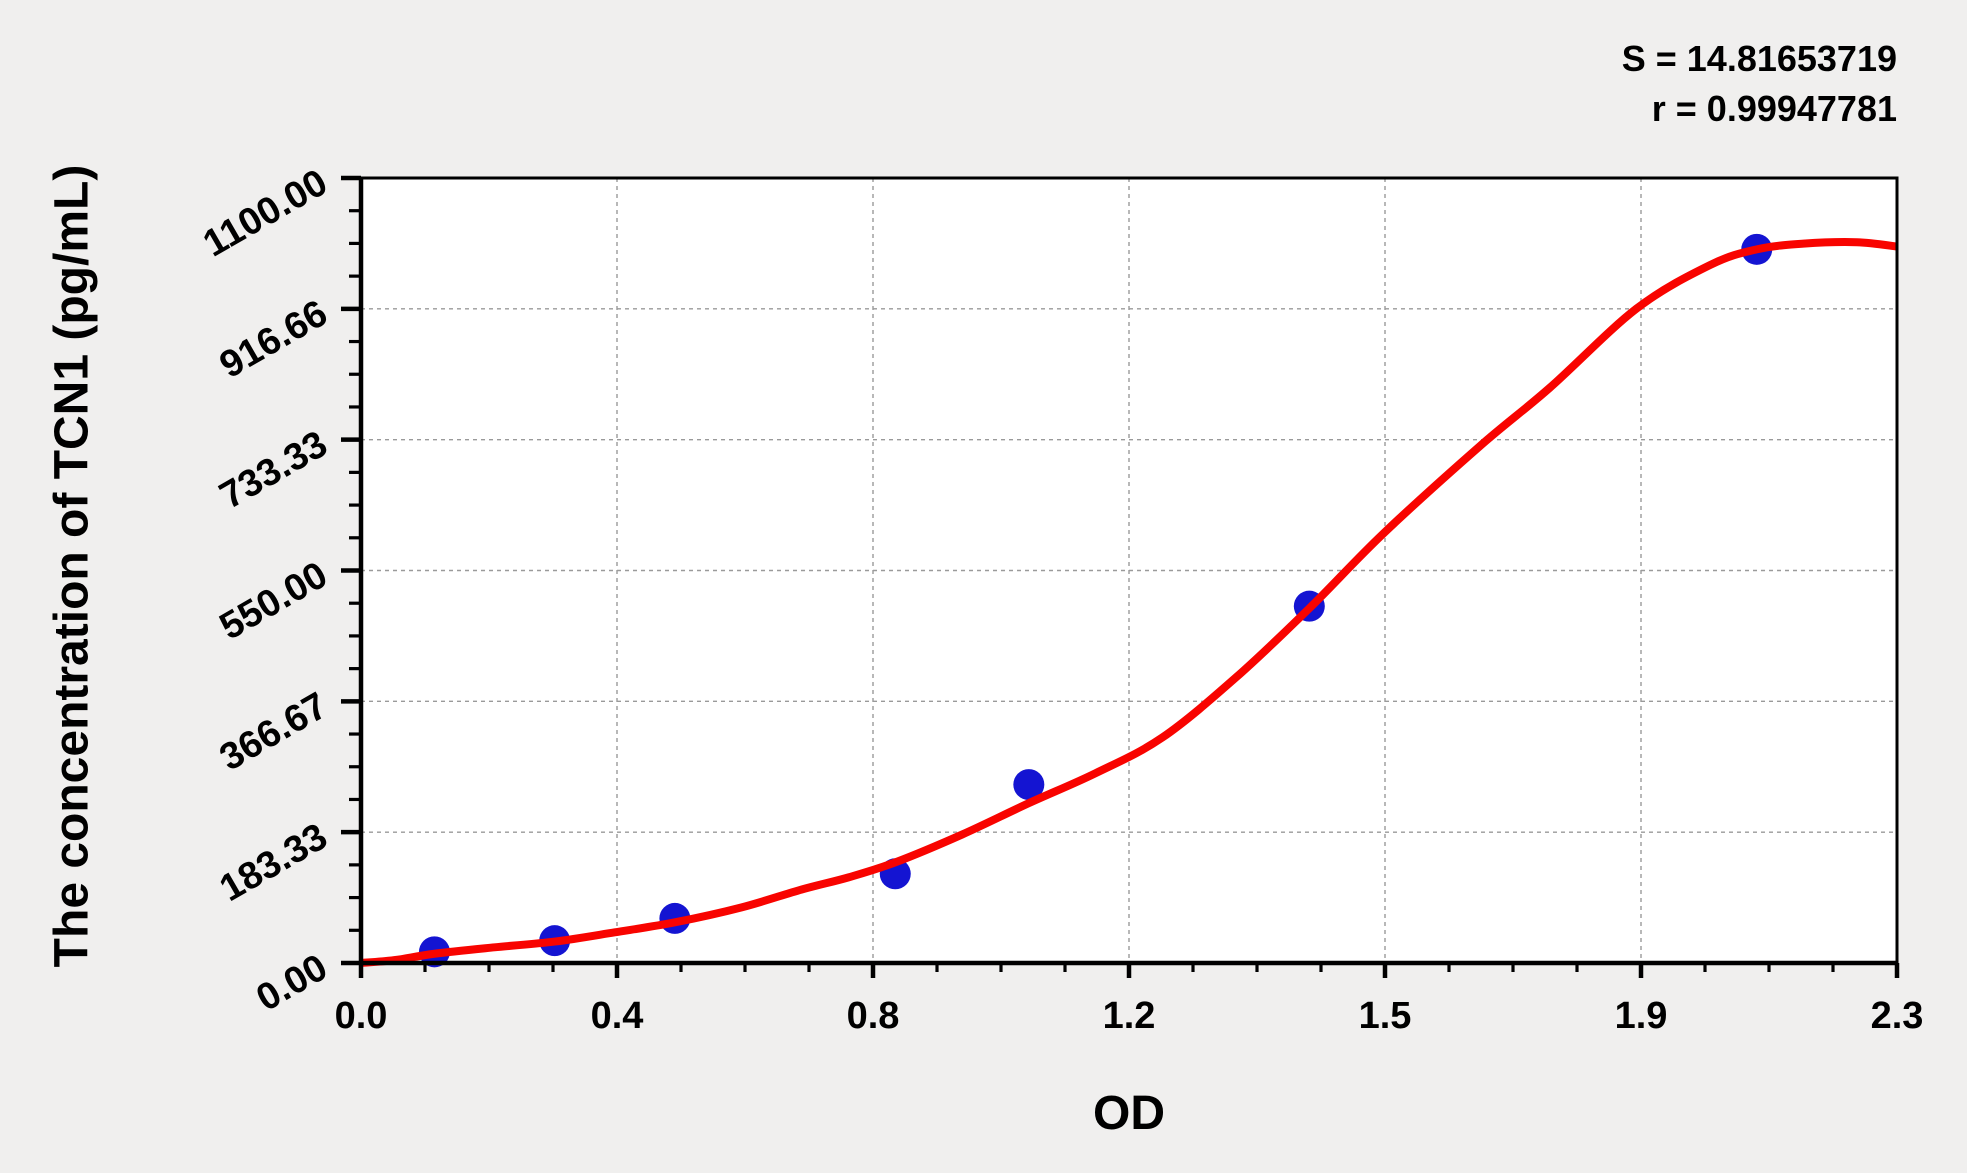  I want to click on s-value-text: S = 14.81653719, so click(1759, 58).